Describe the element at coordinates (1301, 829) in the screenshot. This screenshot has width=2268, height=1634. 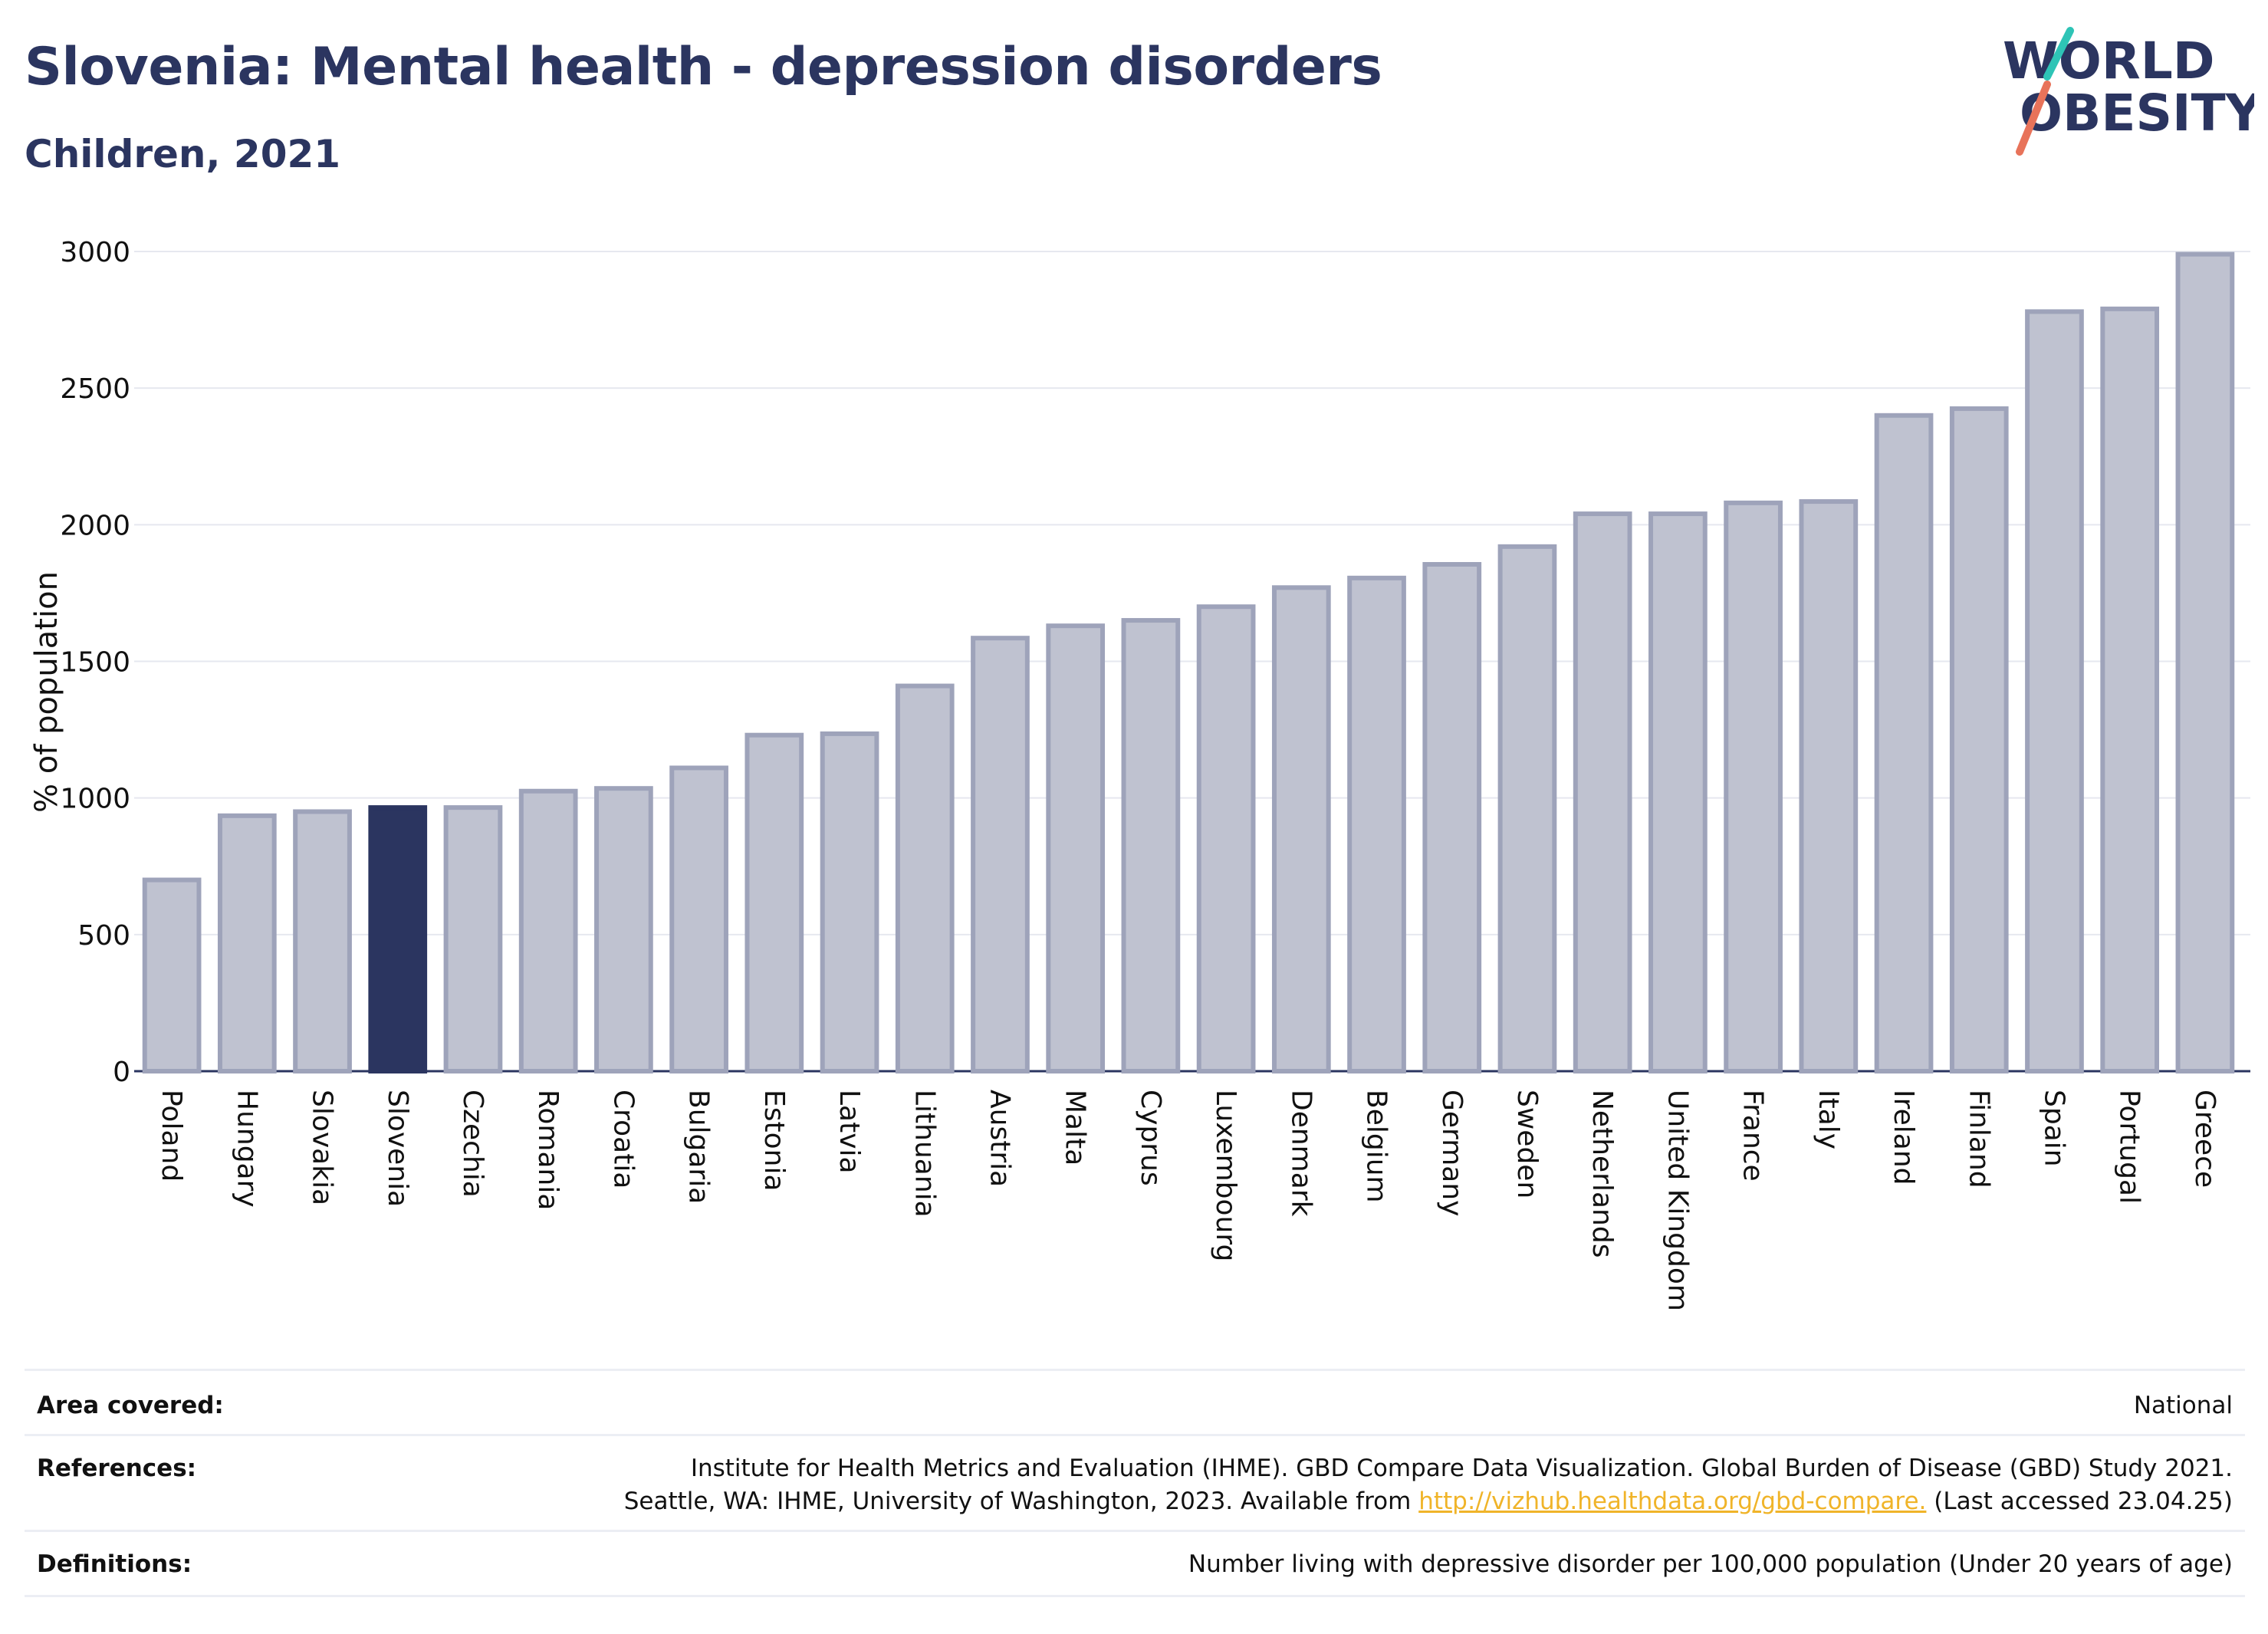
I see `bar-denmark` at that location.